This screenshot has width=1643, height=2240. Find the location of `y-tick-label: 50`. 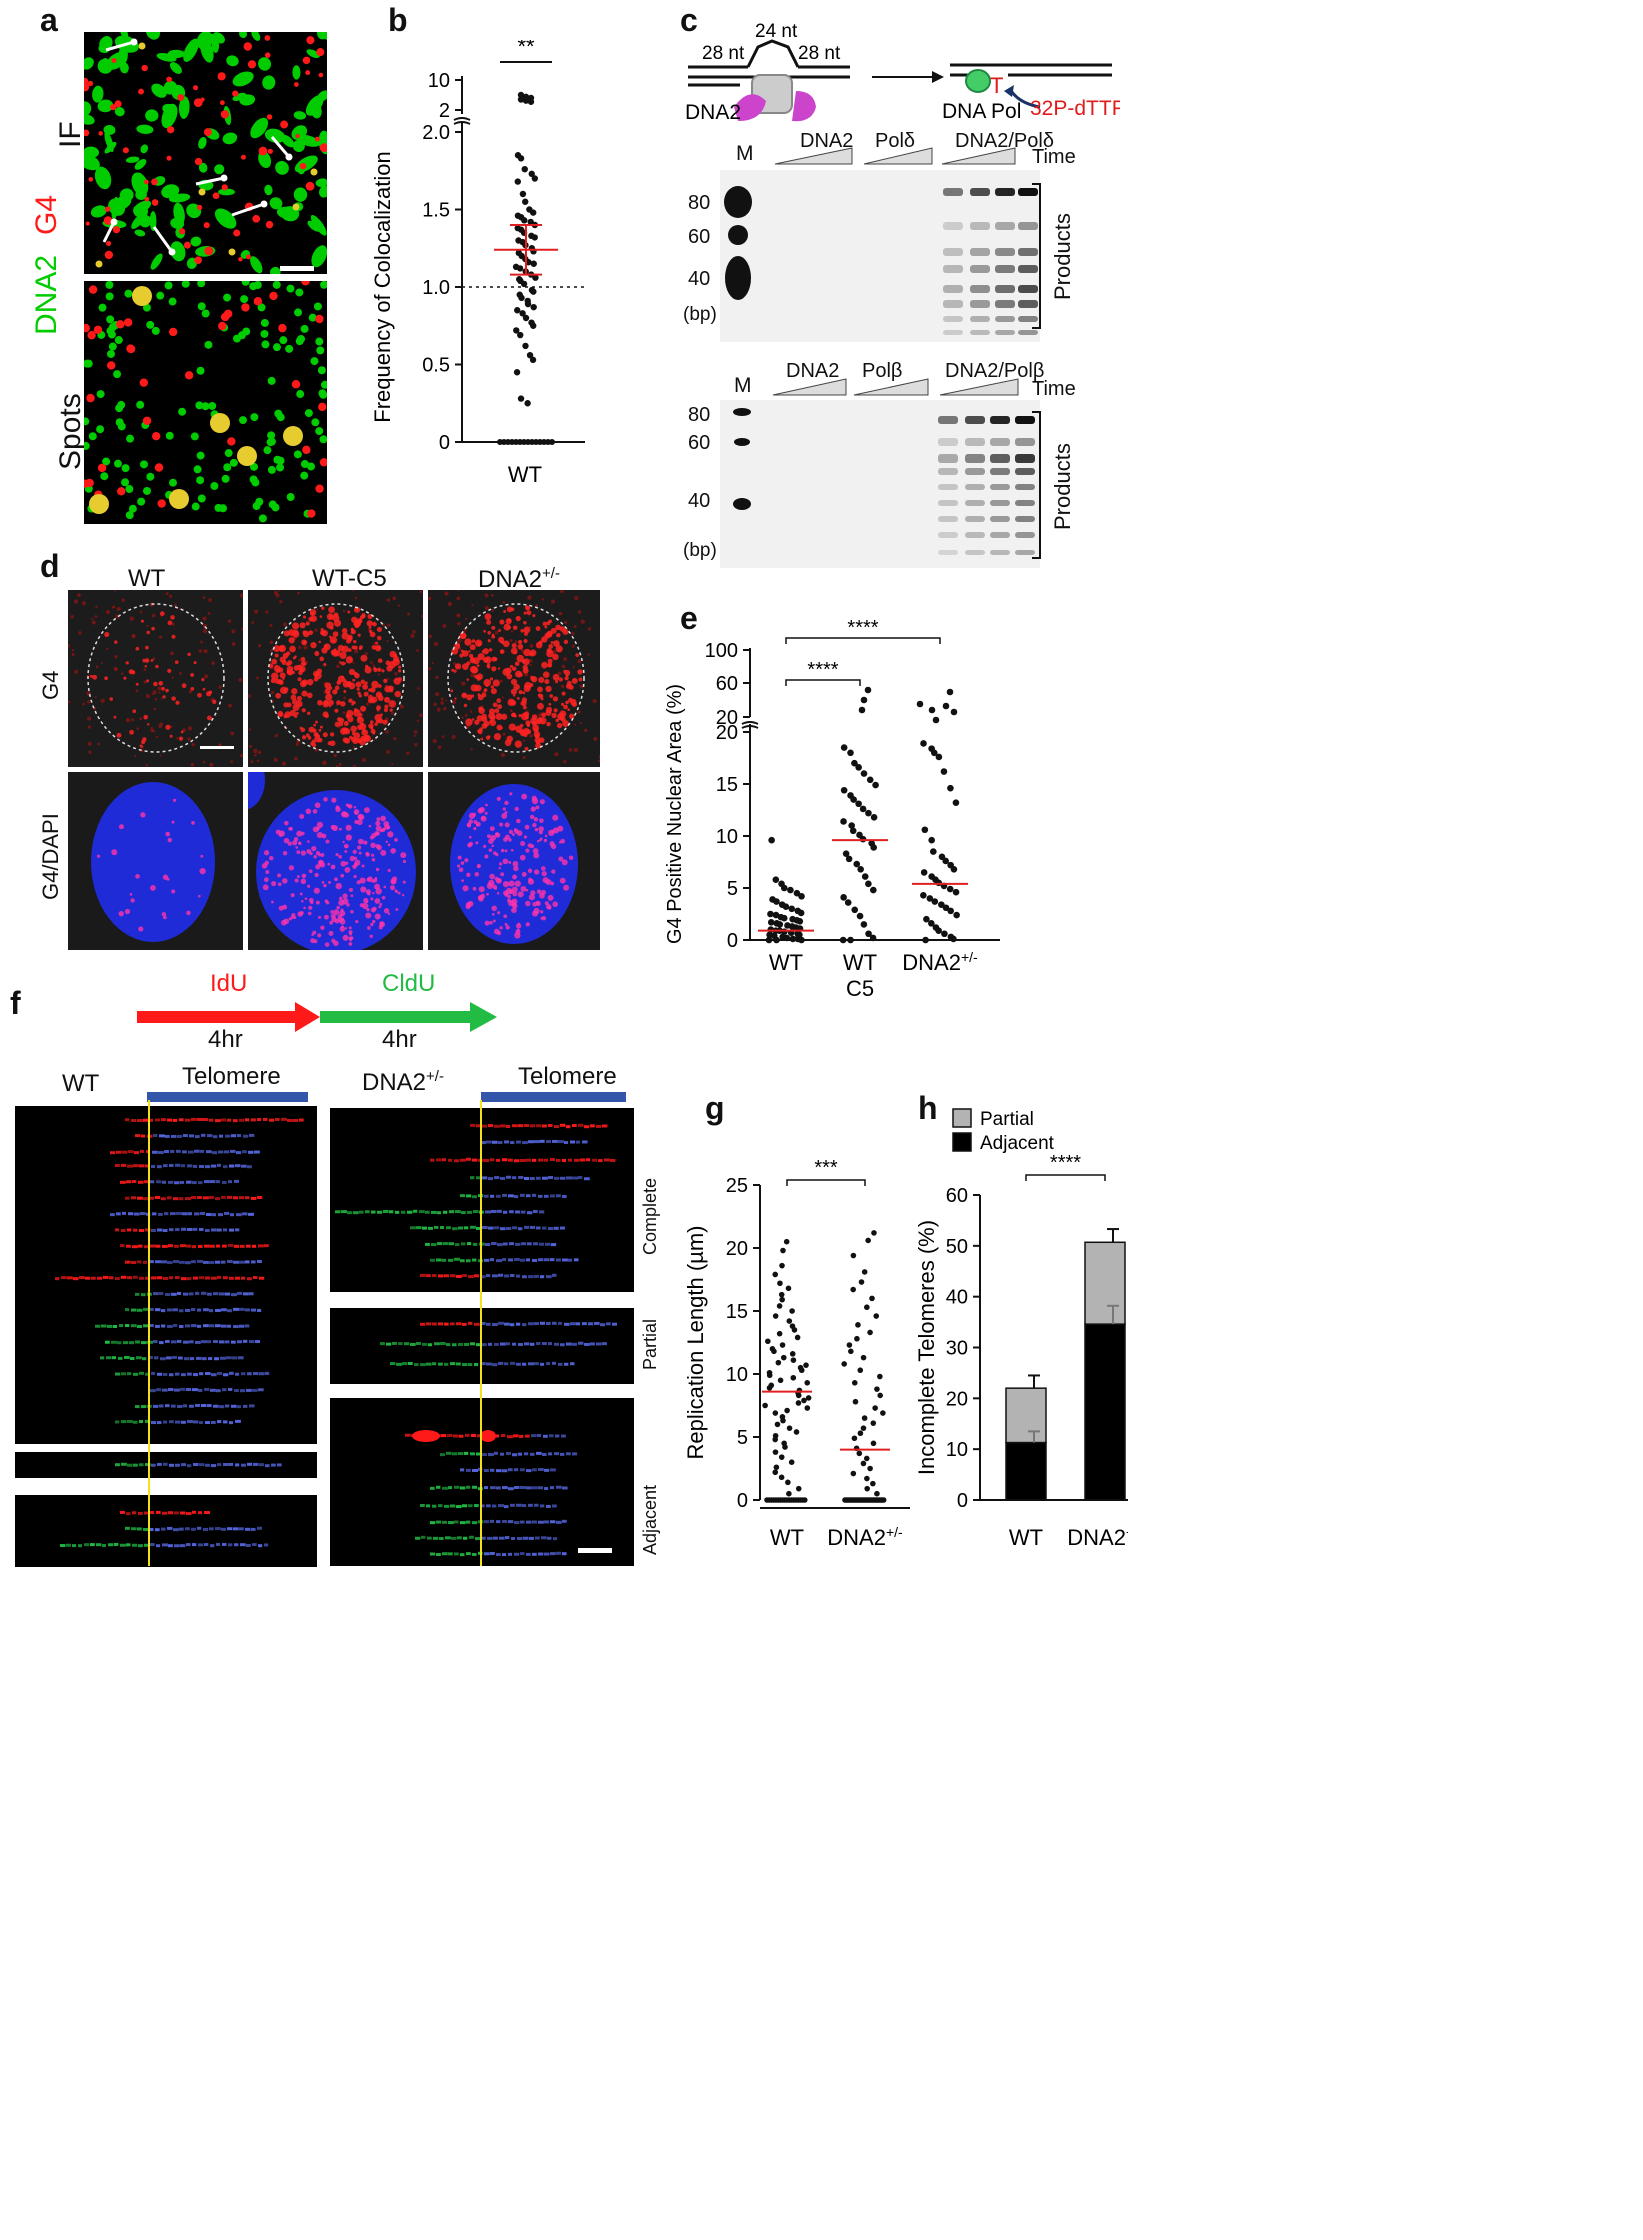

y-tick-label: 50 is located at coordinates (957, 1247).